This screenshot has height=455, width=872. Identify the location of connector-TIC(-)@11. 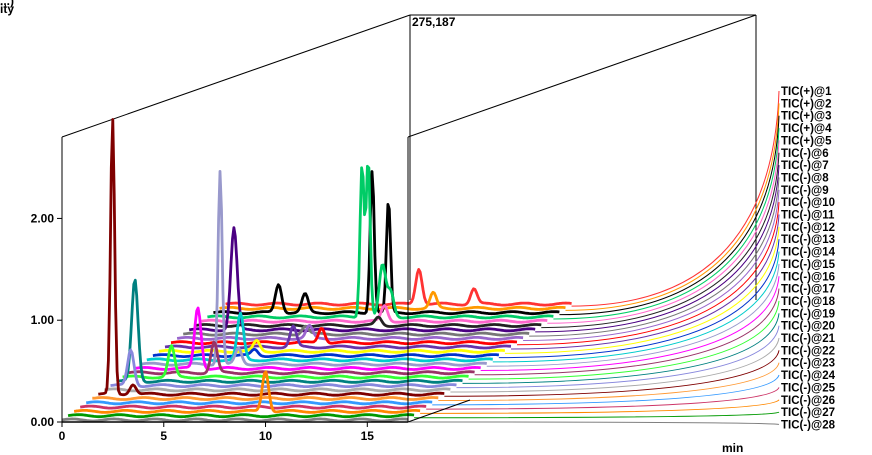
(645, 282).